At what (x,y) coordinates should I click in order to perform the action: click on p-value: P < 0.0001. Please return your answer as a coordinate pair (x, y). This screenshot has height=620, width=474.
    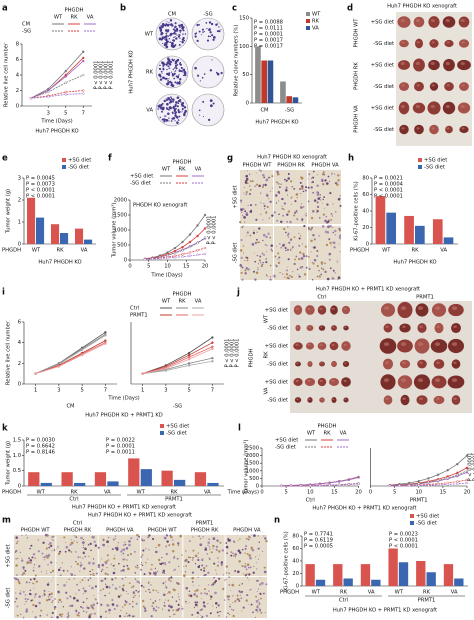
    Looking at the image, I should click on (228, 353).